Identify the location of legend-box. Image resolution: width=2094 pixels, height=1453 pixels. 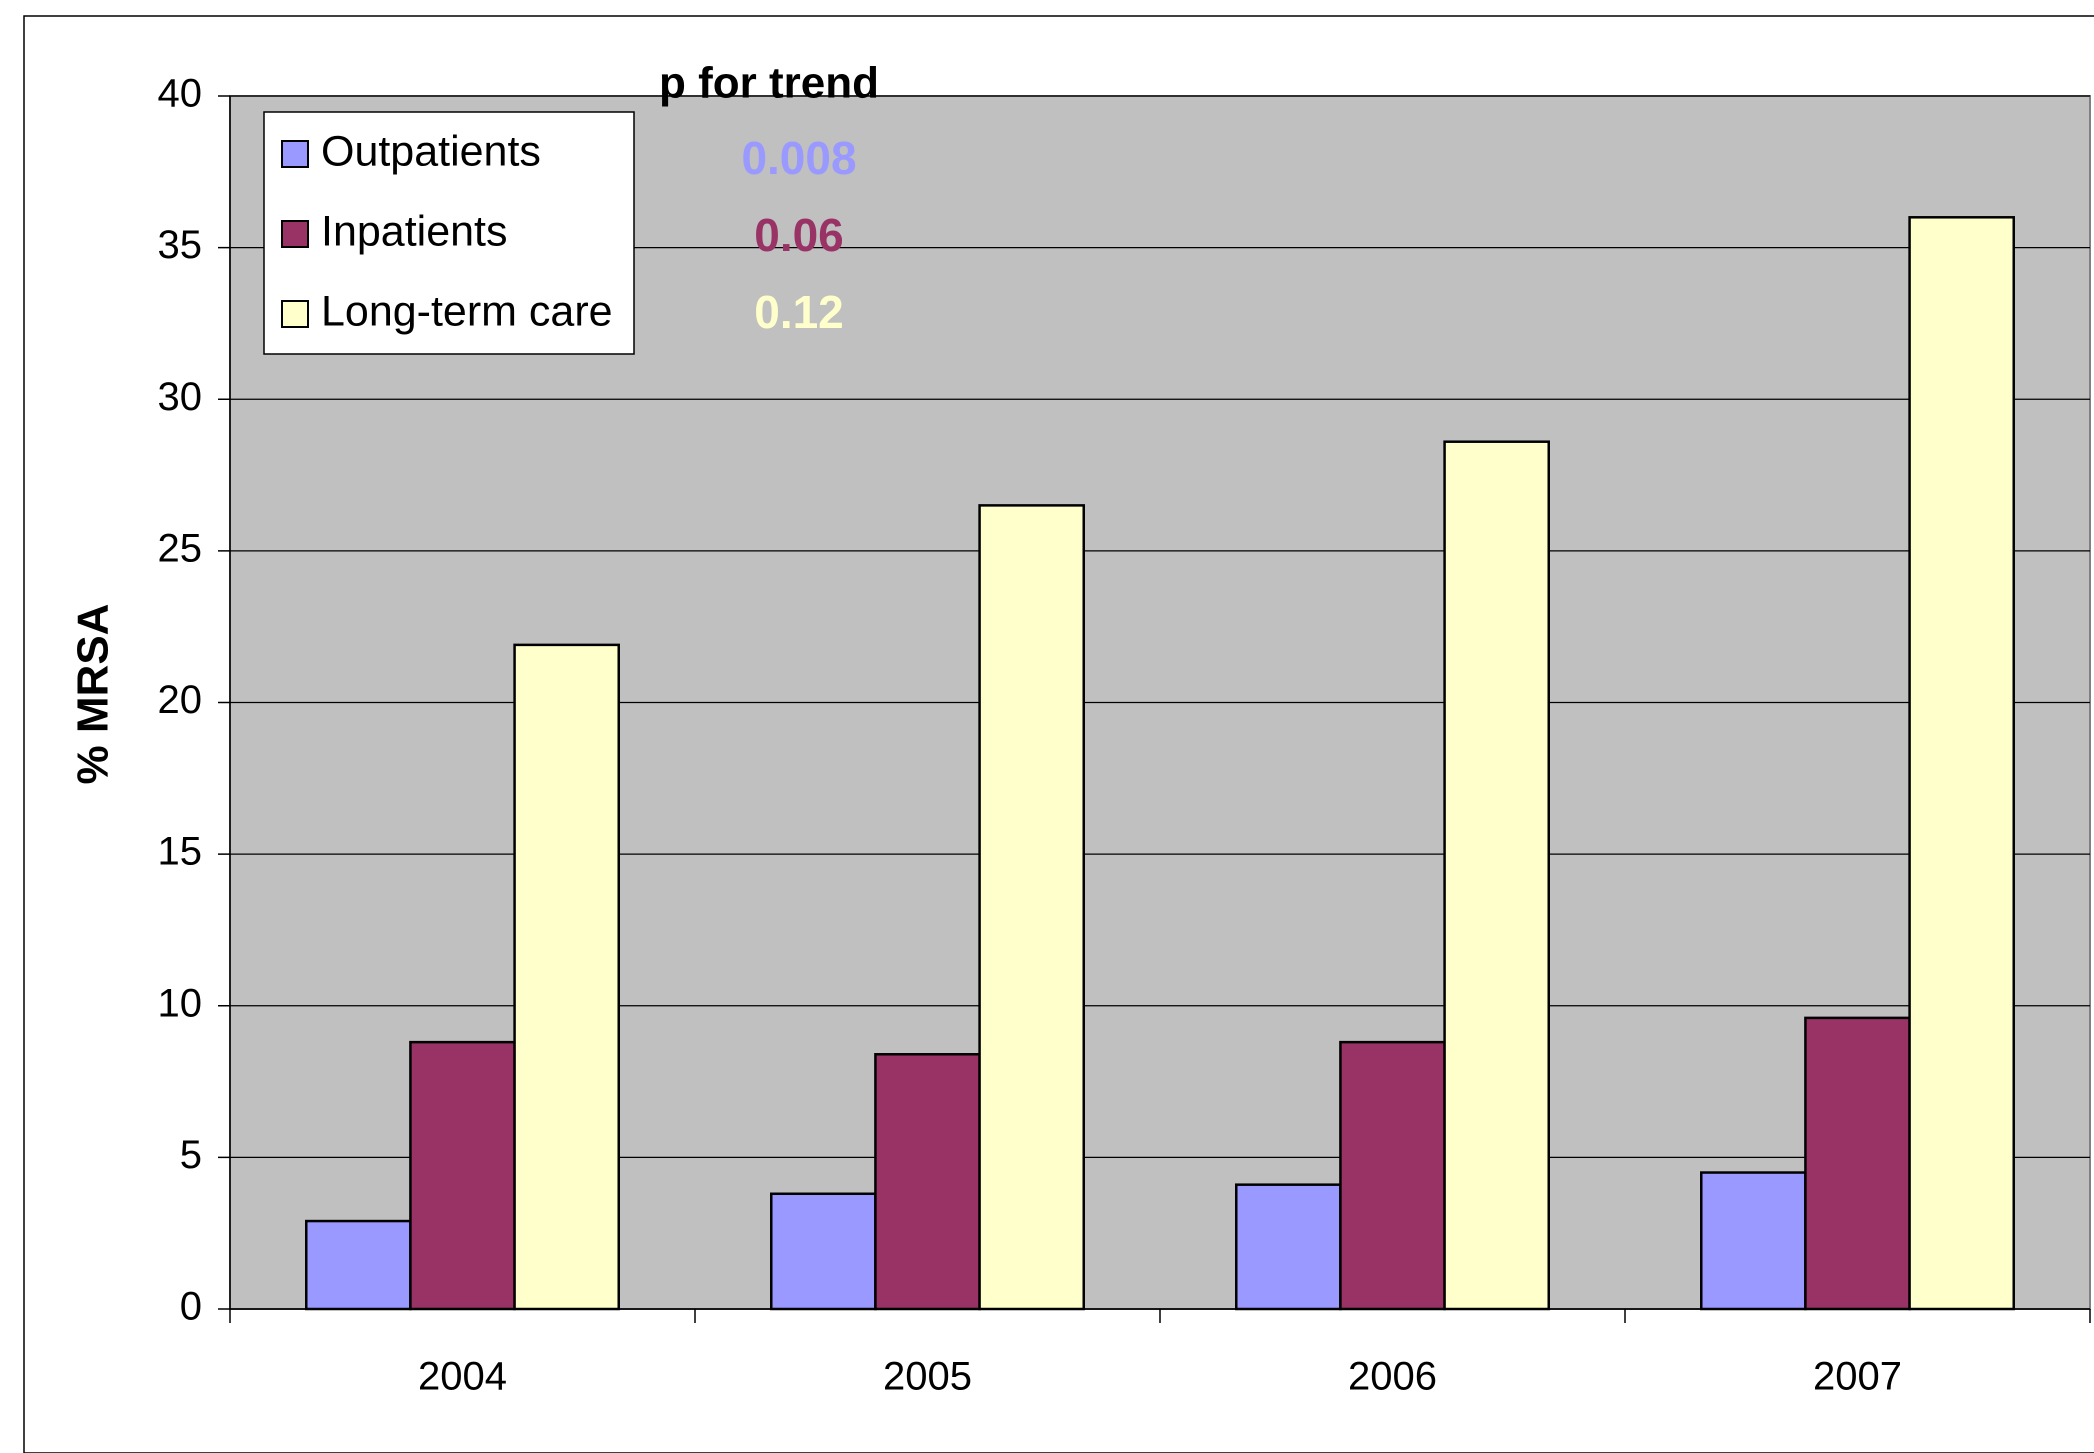
(449, 233).